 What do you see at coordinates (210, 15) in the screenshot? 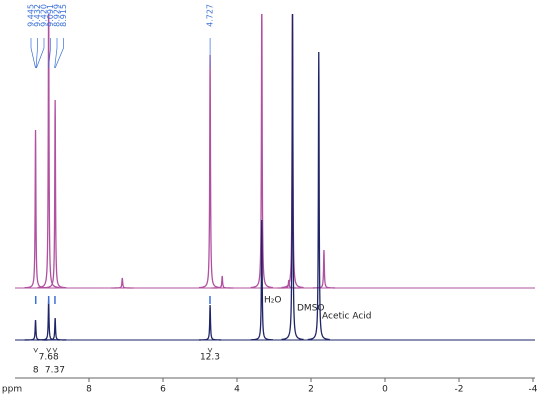
I see `peak-label: 4.727` at bounding box center [210, 15].